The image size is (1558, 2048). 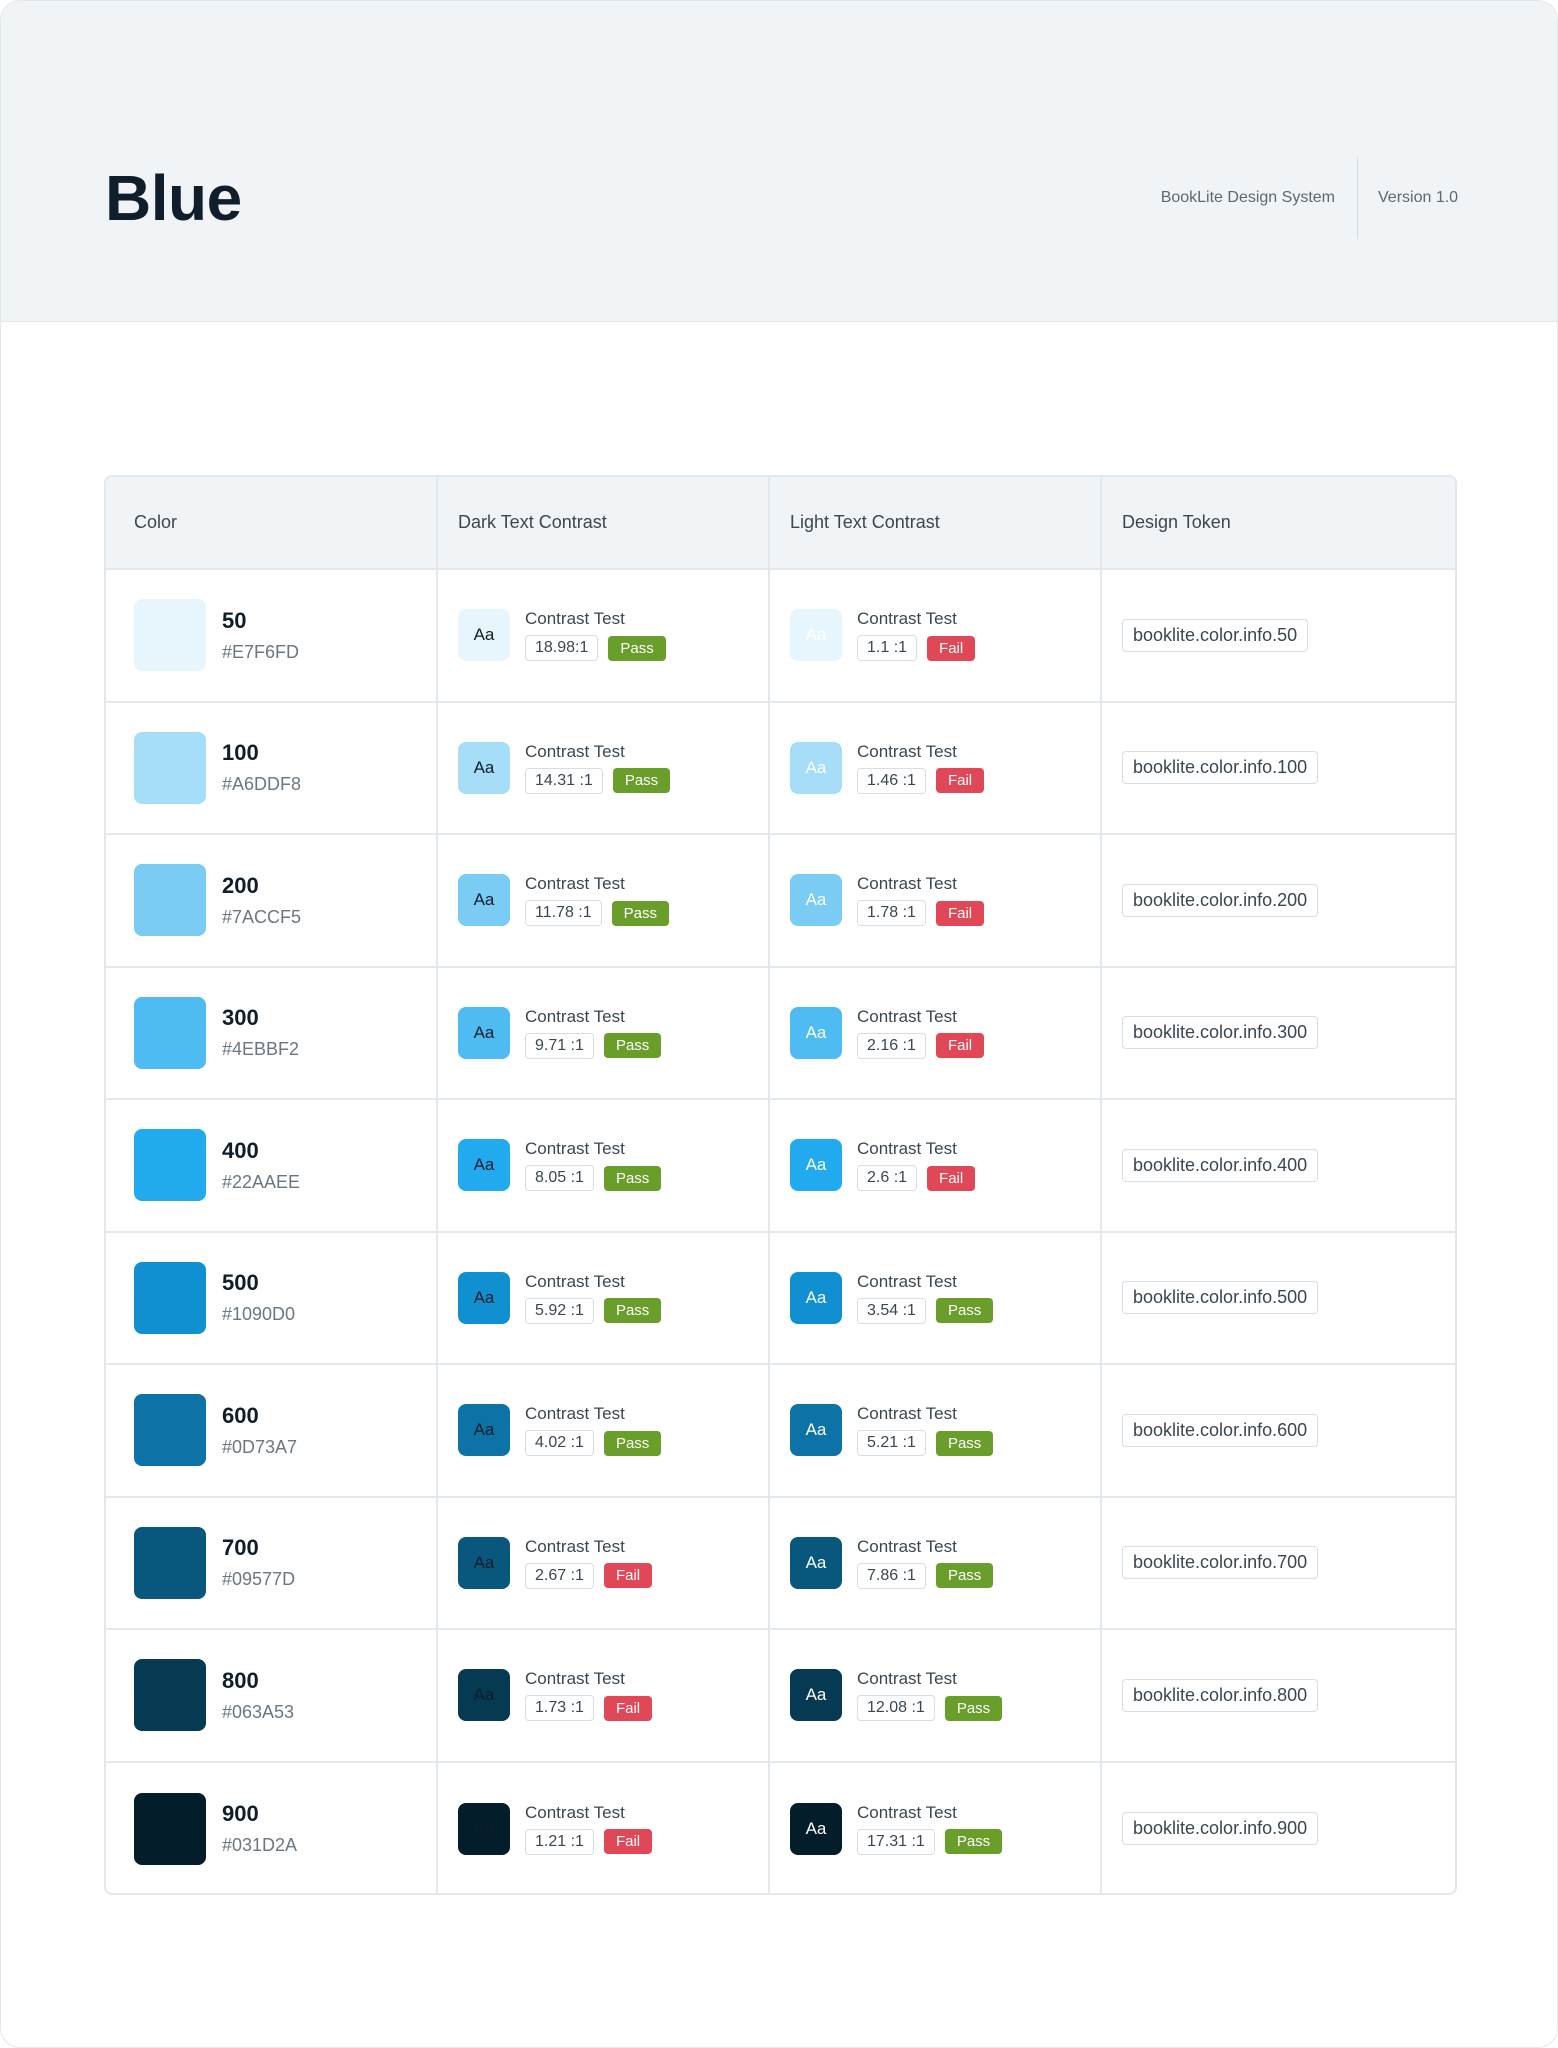 I want to click on color-cell: 600 #0D73A7, so click(x=272, y=1430).